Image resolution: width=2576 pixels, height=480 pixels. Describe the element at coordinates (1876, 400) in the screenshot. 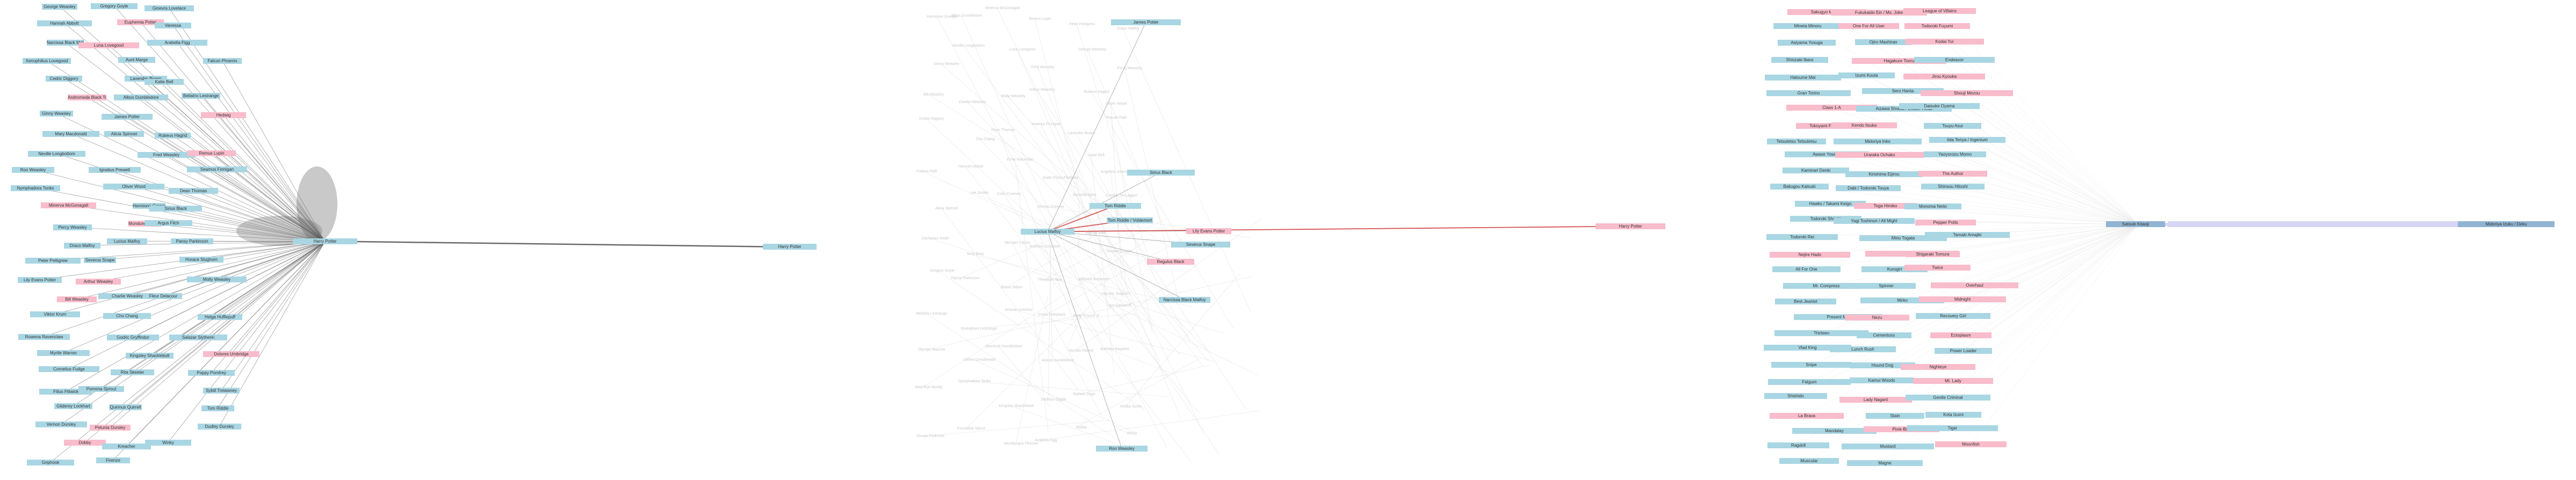

I see `character-node: Lady Nagant` at that location.